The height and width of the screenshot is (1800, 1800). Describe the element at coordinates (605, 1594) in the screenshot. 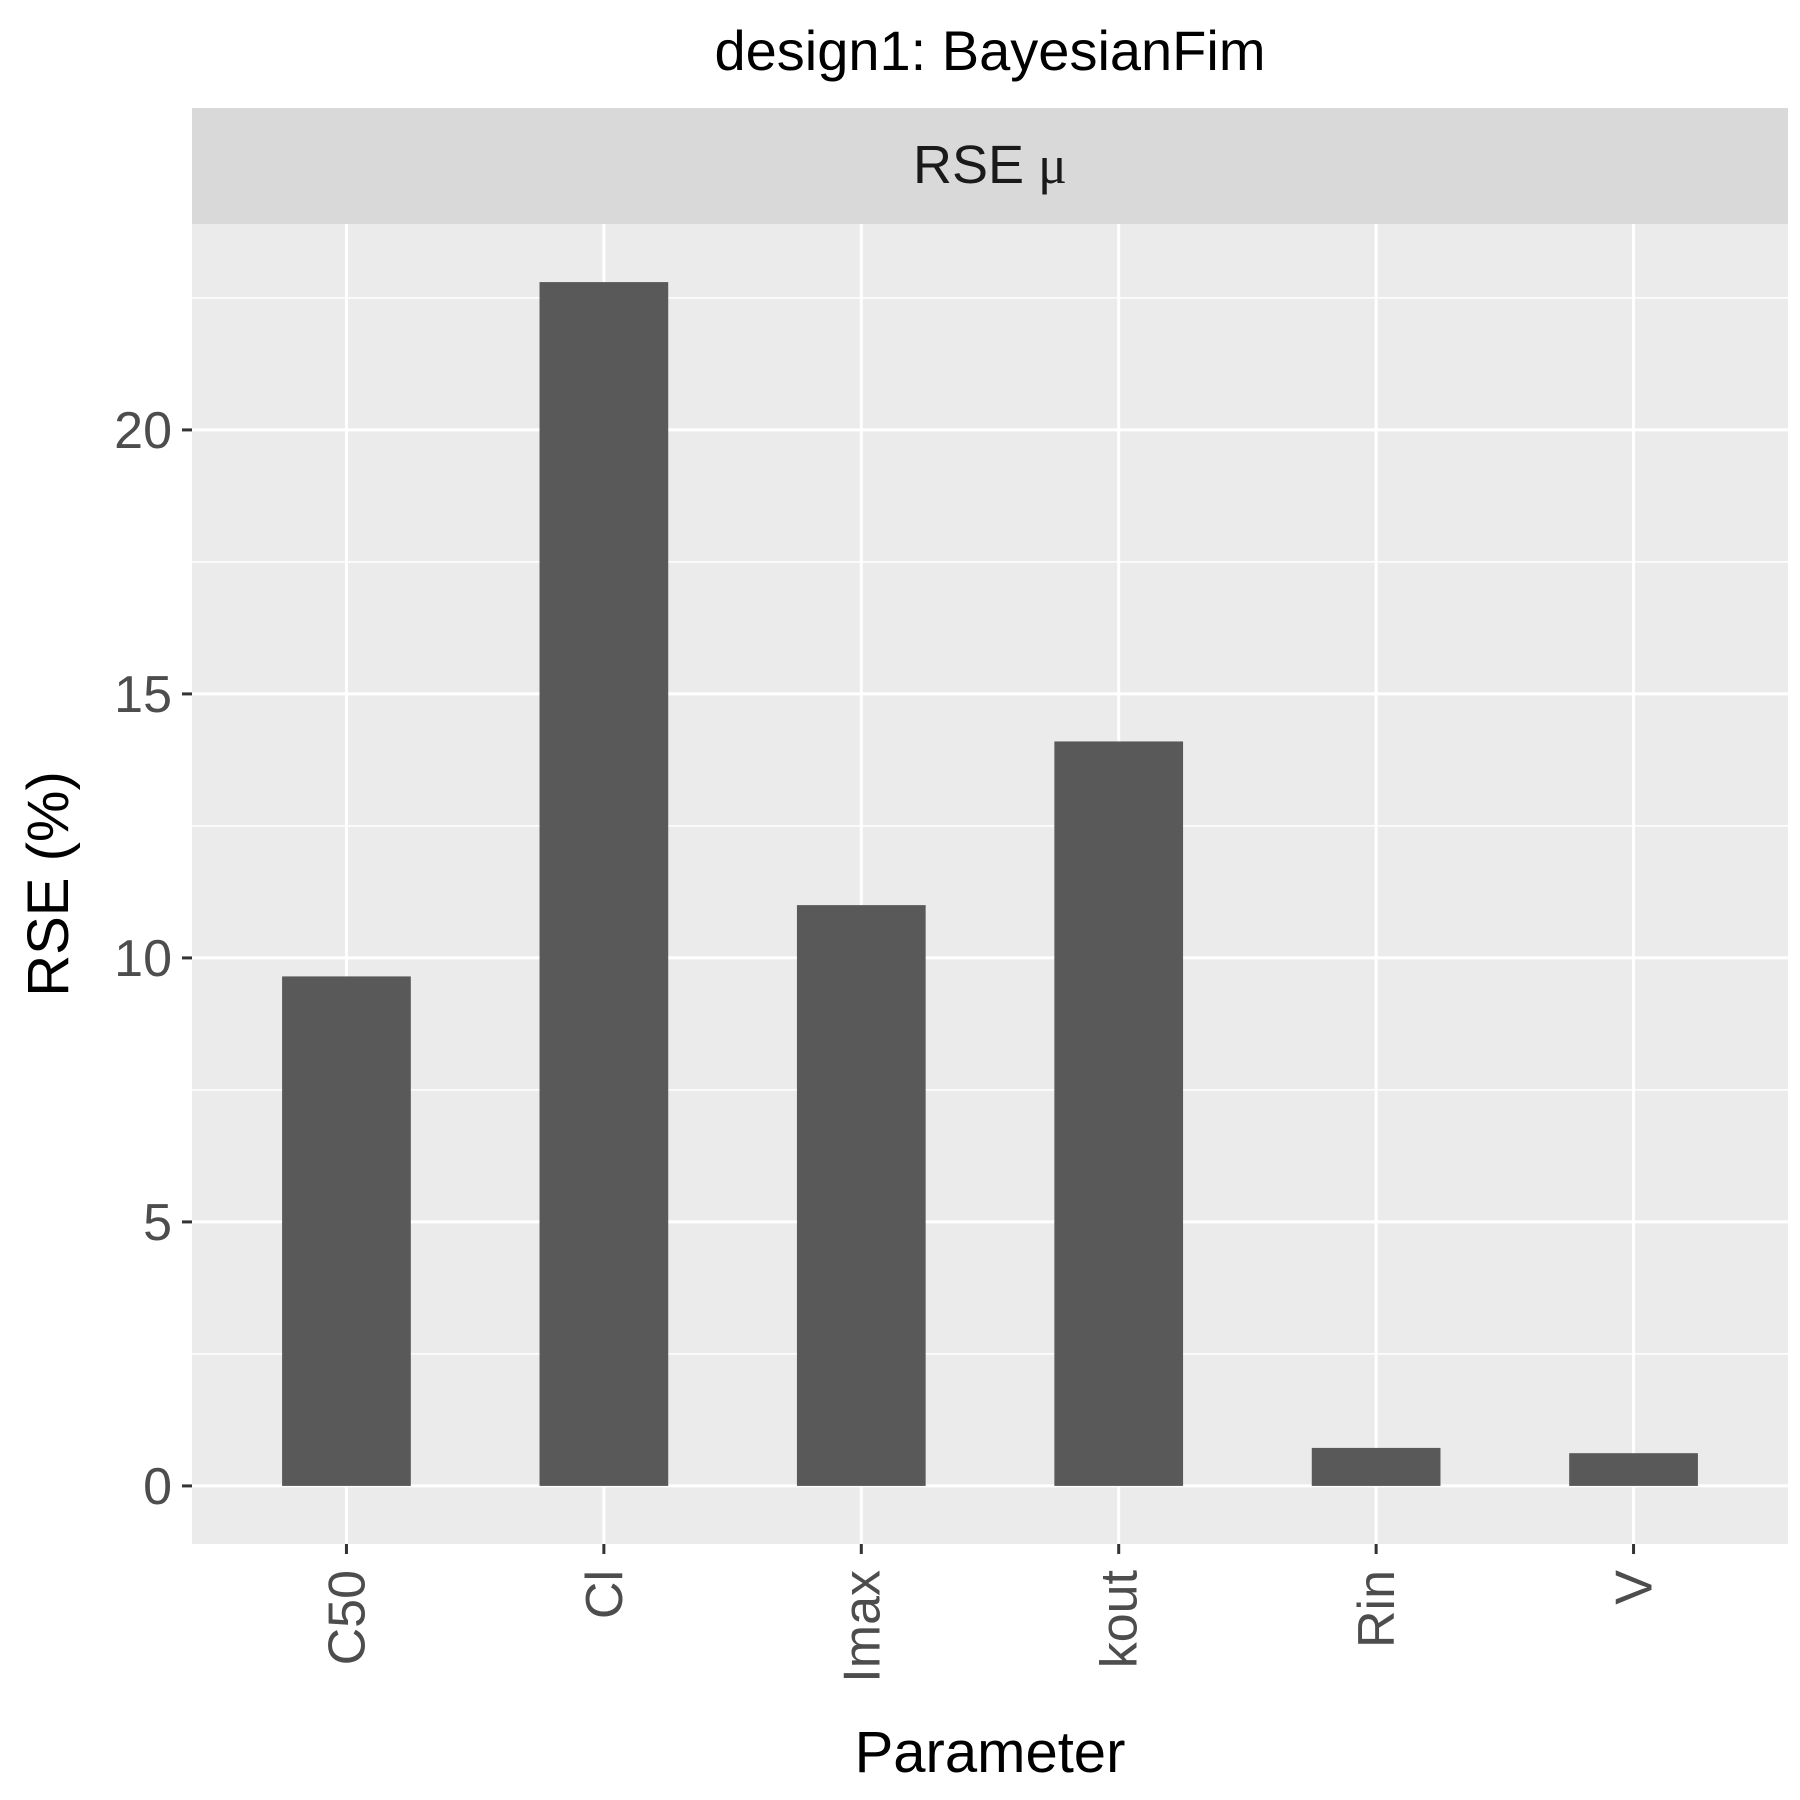

I see `x-tick-label-cl: Cl` at that location.